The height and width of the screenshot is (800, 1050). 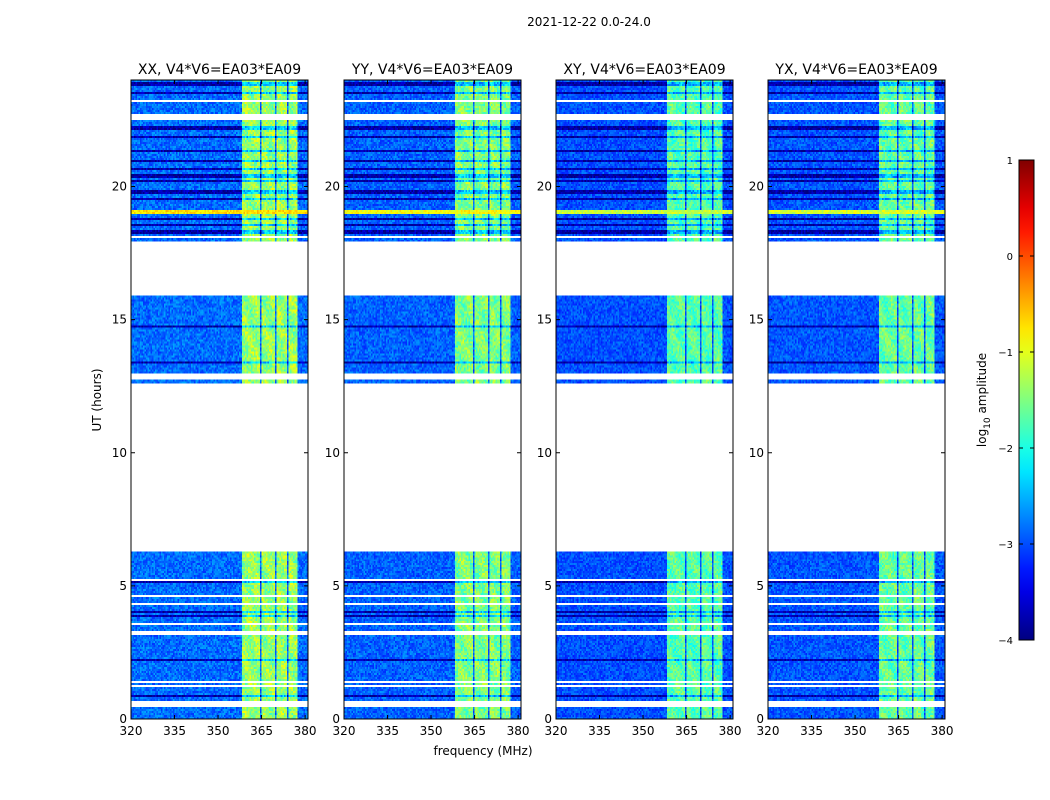 What do you see at coordinates (482, 751) in the screenshot?
I see `x-axis-label: frequency (MHz)` at bounding box center [482, 751].